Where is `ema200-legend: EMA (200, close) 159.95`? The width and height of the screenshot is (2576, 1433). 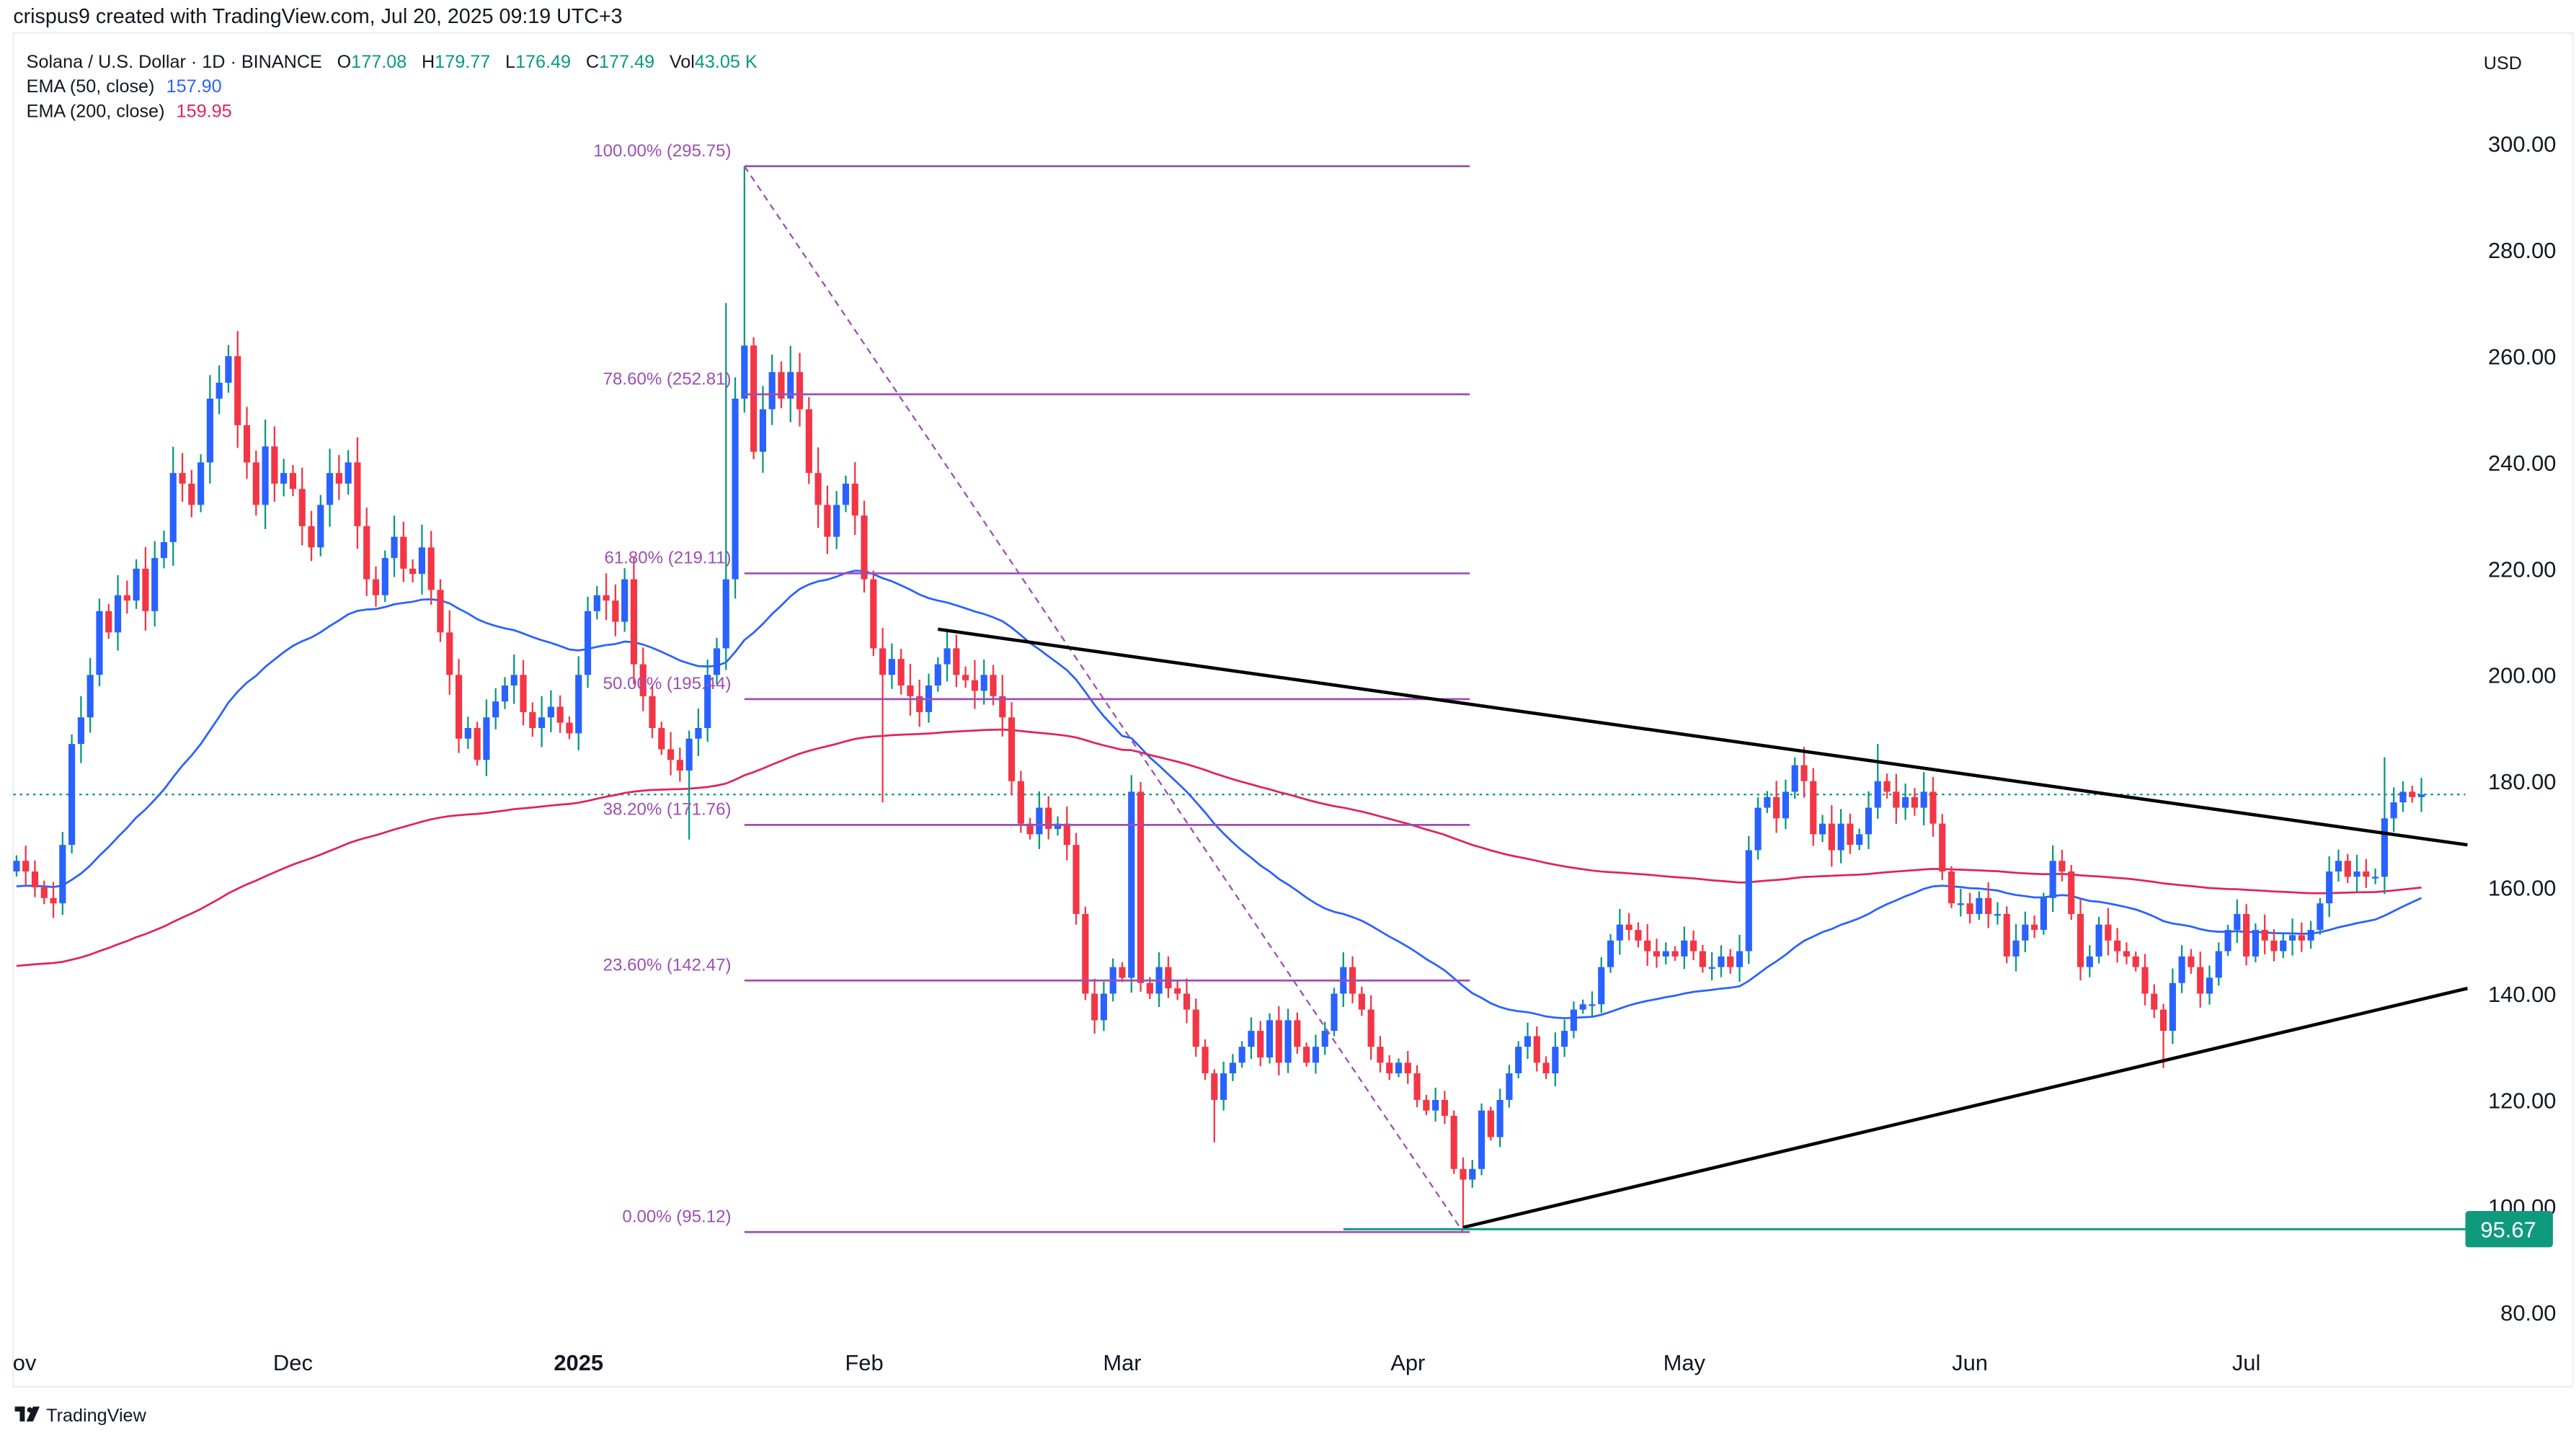
ema200-legend: EMA (200, close) 159.95 is located at coordinates (129, 112).